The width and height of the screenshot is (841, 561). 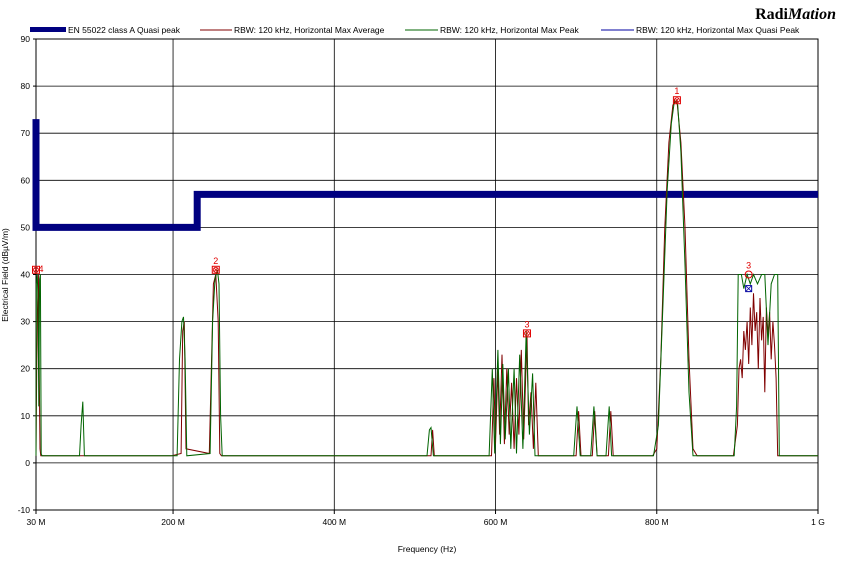 What do you see at coordinates (26, 322) in the screenshot?
I see `y-tick-label: 30` at bounding box center [26, 322].